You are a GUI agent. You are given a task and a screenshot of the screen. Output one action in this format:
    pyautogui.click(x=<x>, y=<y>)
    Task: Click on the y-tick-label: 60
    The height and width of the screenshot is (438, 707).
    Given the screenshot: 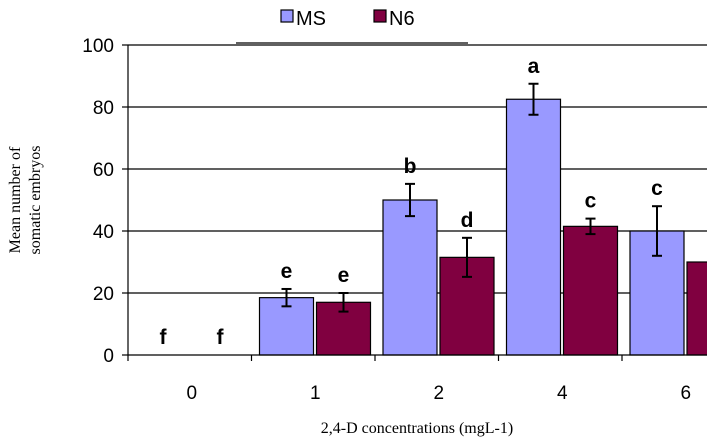 What is the action you would take?
    pyautogui.click(x=103, y=170)
    